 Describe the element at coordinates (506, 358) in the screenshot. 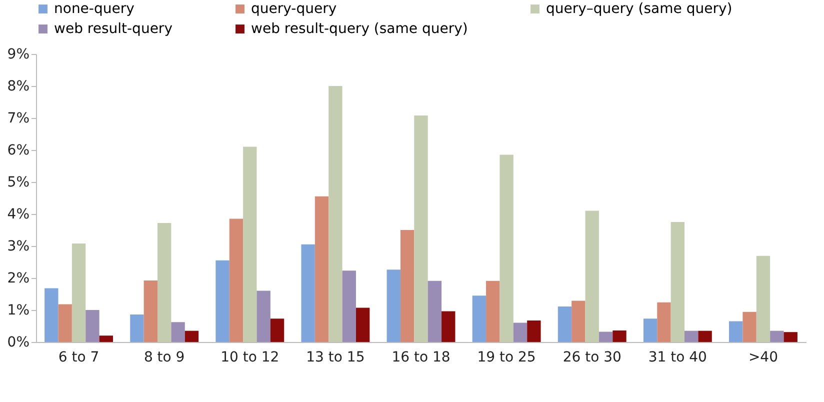

I see `x-tick-label: 19 to 25` at that location.